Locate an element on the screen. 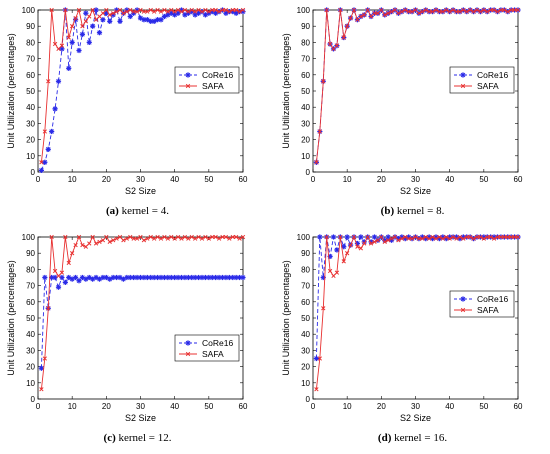 Image resolution: width=550 pixels, height=454 pixels. caption-c: (c) kernel = 12. is located at coordinates (137, 438).